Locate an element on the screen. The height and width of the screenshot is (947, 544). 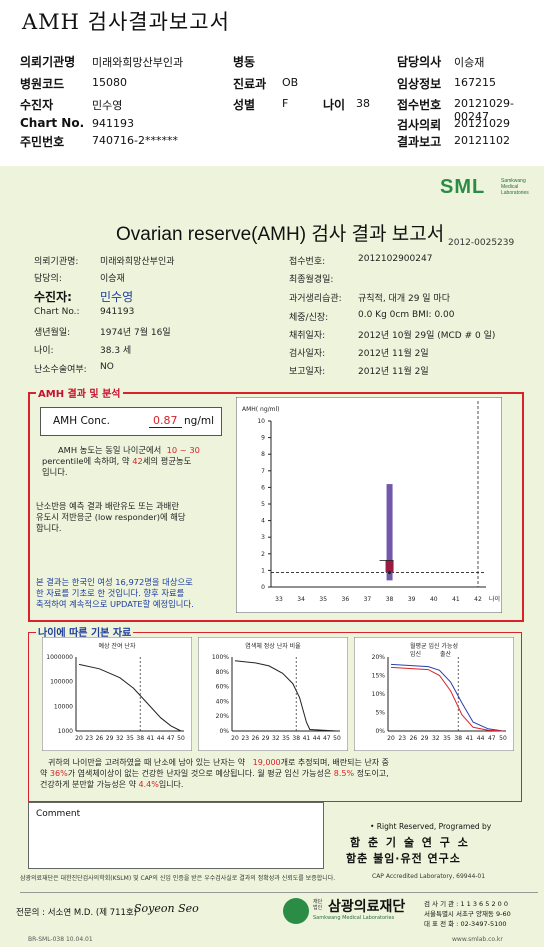
org-name: 삼광의료재단 is located at coordinates (367, 907).